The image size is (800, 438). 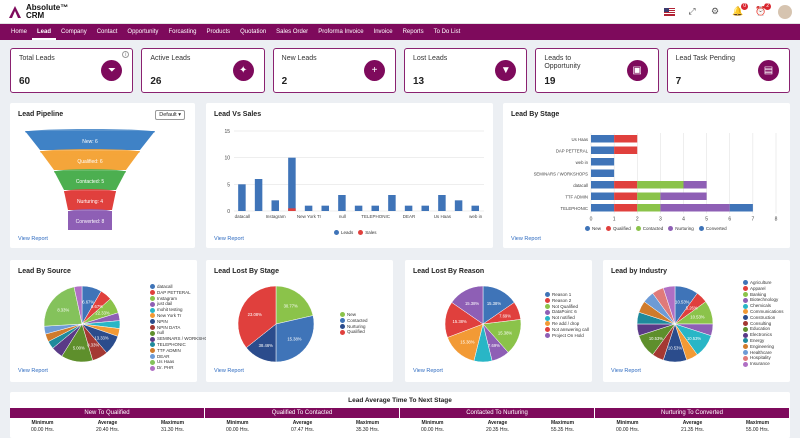 What do you see at coordinates (182, 339) in the screenshot?
I see `legend-item: SEMINARS / WORKSHOPS` at bounding box center [182, 339].